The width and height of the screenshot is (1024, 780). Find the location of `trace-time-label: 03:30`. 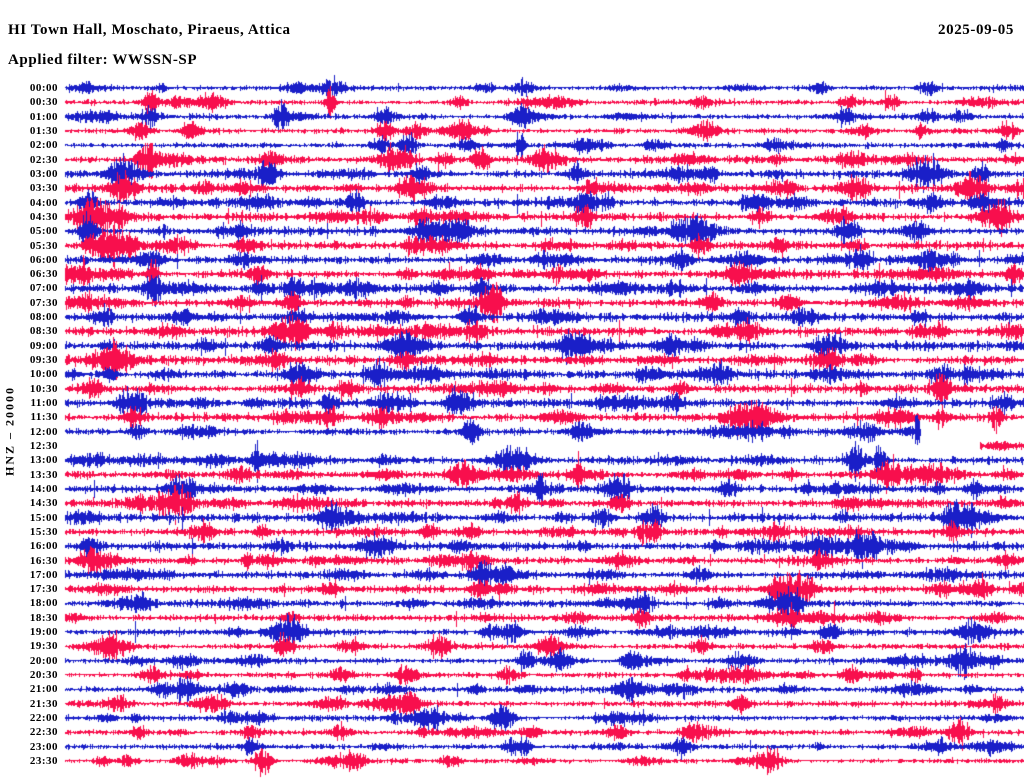

trace-time-label: 03:30 is located at coordinates (43, 188).